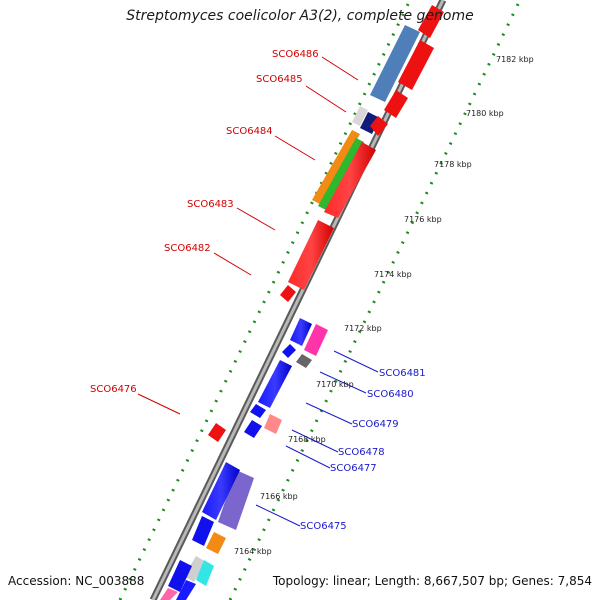 The height and width of the screenshot is (600, 600). What do you see at coordinates (393, 274) in the screenshot?
I see `kbp-label: 7174 kbp` at bounding box center [393, 274].